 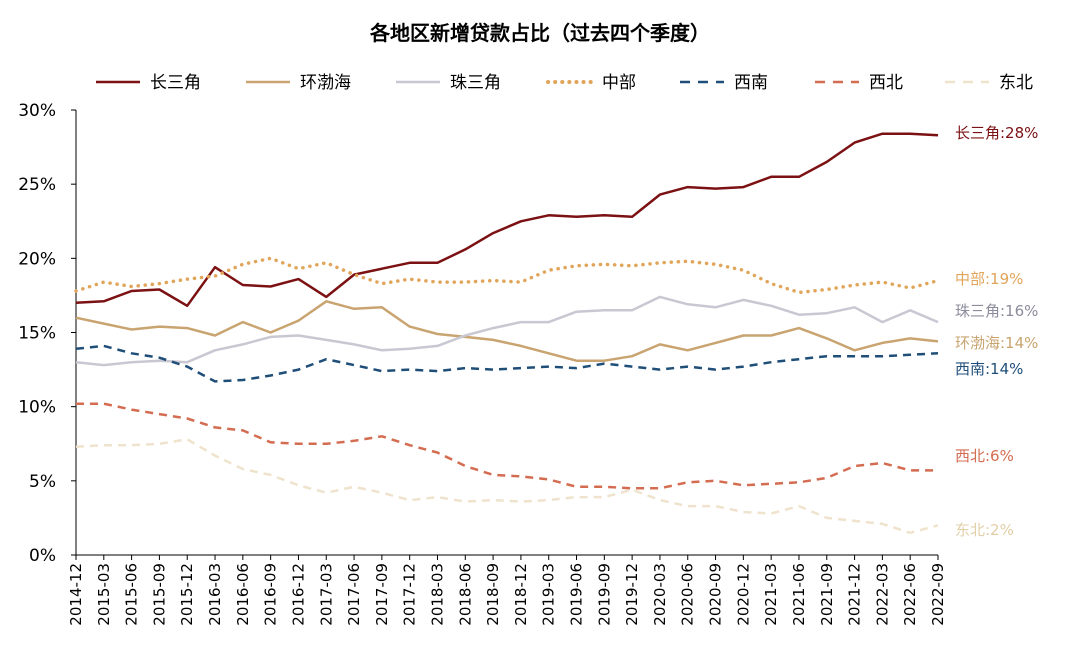 What do you see at coordinates (604, 594) in the screenshot?
I see `x-tick-label: 2019-09` at bounding box center [604, 594].